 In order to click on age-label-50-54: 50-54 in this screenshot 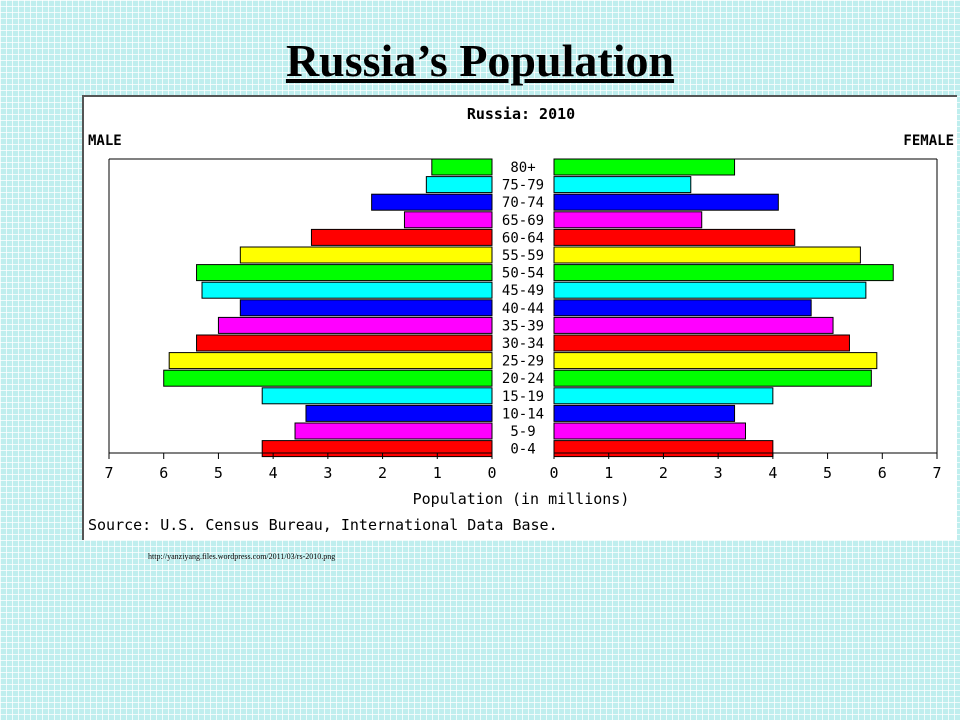, I will do `click(523, 274)`.